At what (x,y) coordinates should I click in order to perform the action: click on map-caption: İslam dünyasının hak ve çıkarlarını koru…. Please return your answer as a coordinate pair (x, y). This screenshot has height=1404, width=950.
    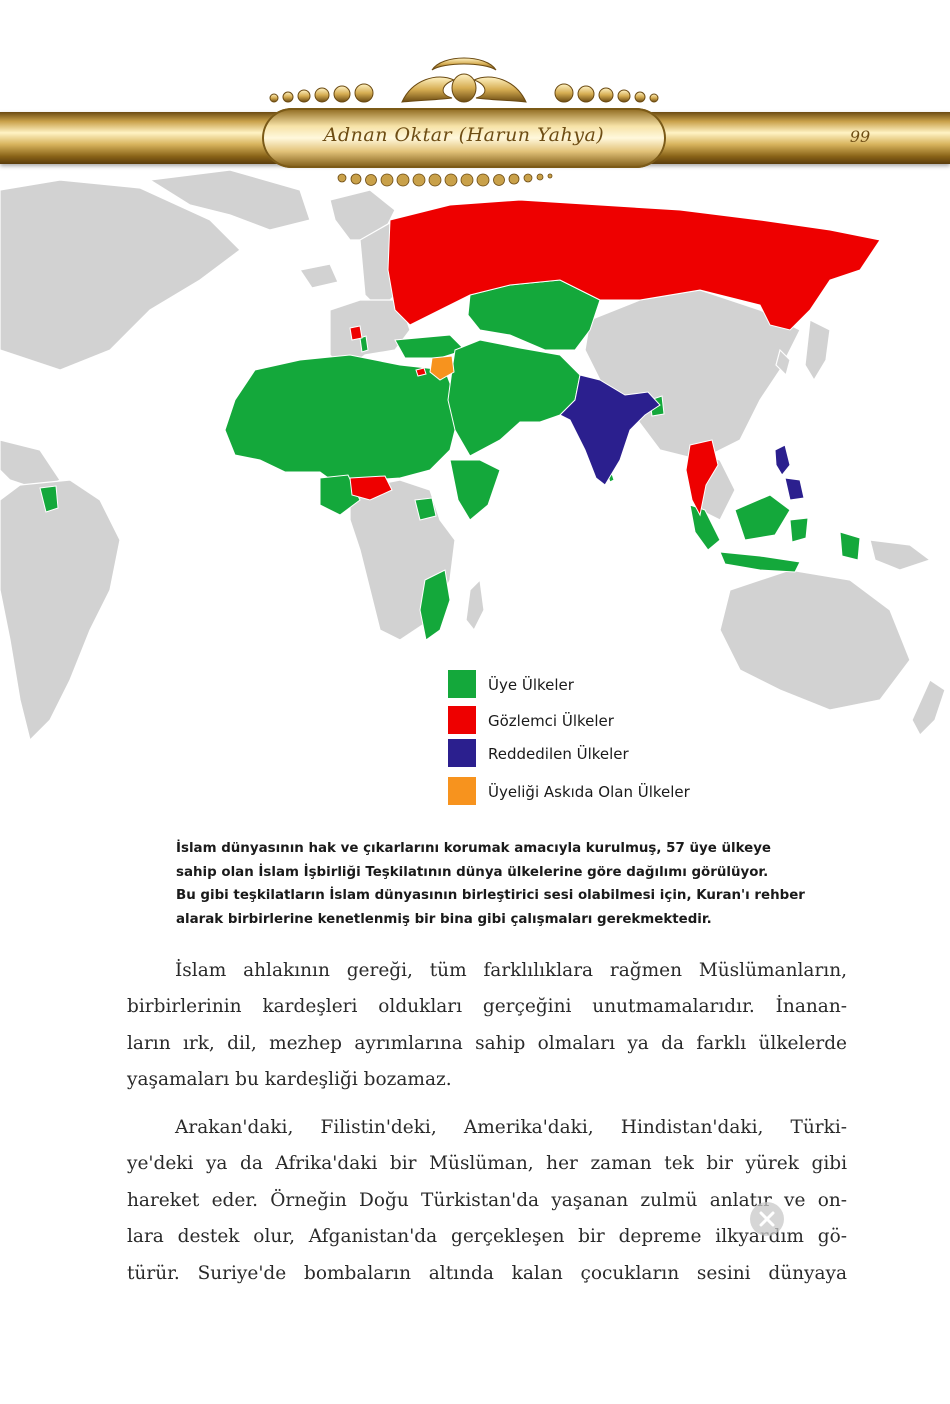
    Looking at the image, I should click on (516, 884).